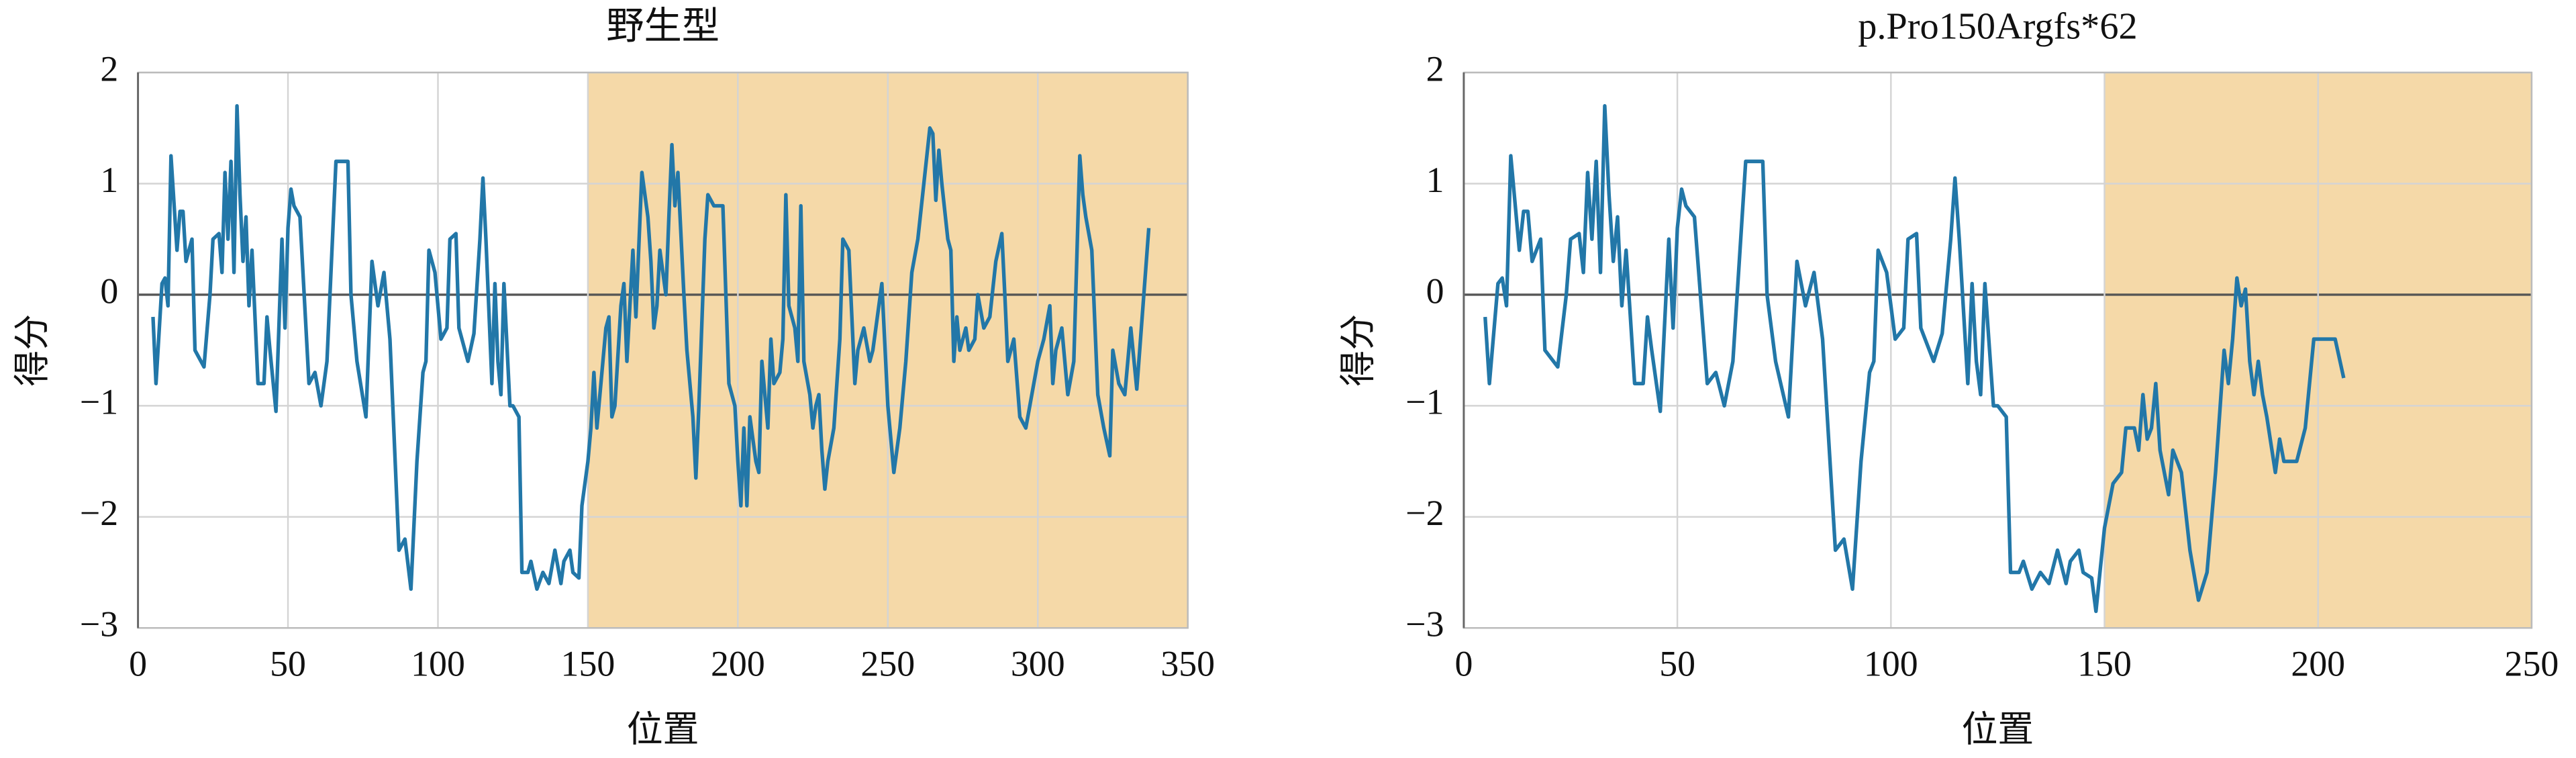  What do you see at coordinates (1997, 26) in the screenshot?
I see `chart-title: p.Pro150Argfs*62` at bounding box center [1997, 26].